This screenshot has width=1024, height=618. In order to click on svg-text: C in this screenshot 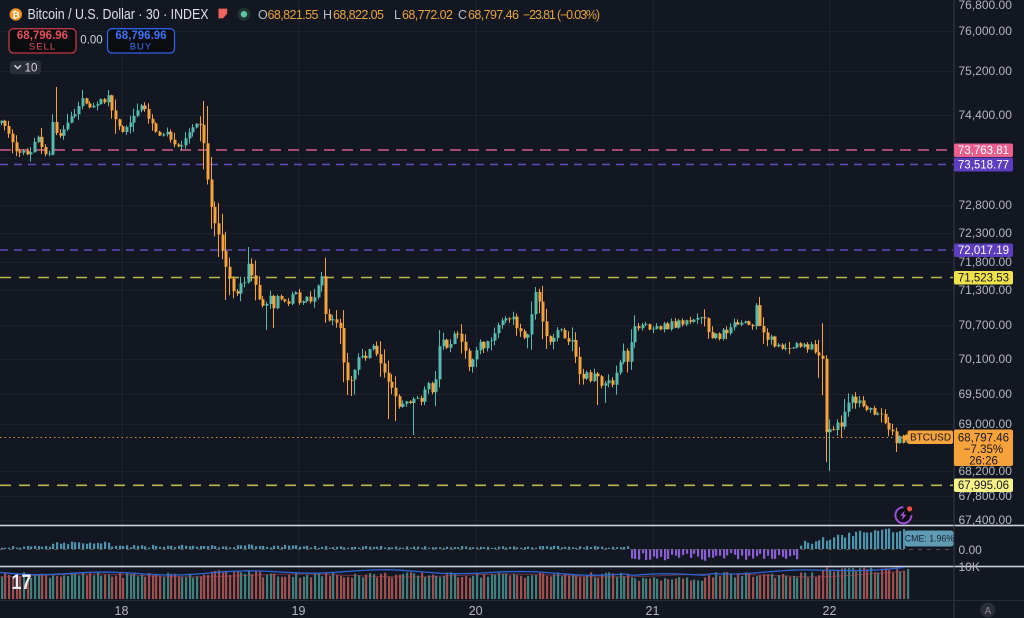, I will do `click(462, 15)`.